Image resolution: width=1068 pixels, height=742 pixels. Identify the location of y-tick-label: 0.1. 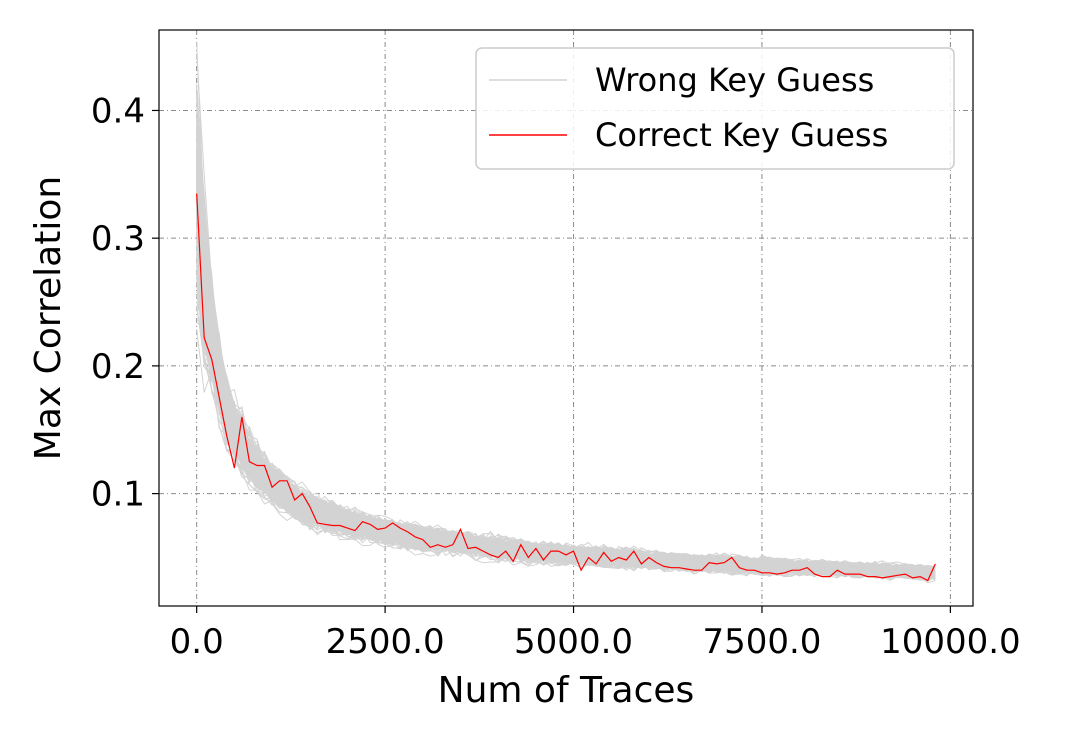
(118, 495).